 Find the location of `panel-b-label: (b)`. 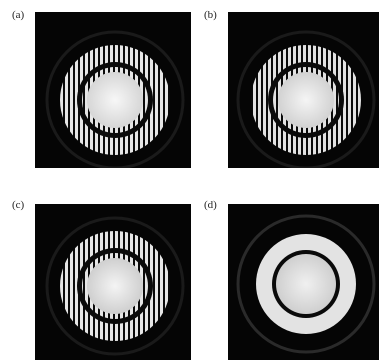

panel-b-label: (b) is located at coordinates (210, 15).